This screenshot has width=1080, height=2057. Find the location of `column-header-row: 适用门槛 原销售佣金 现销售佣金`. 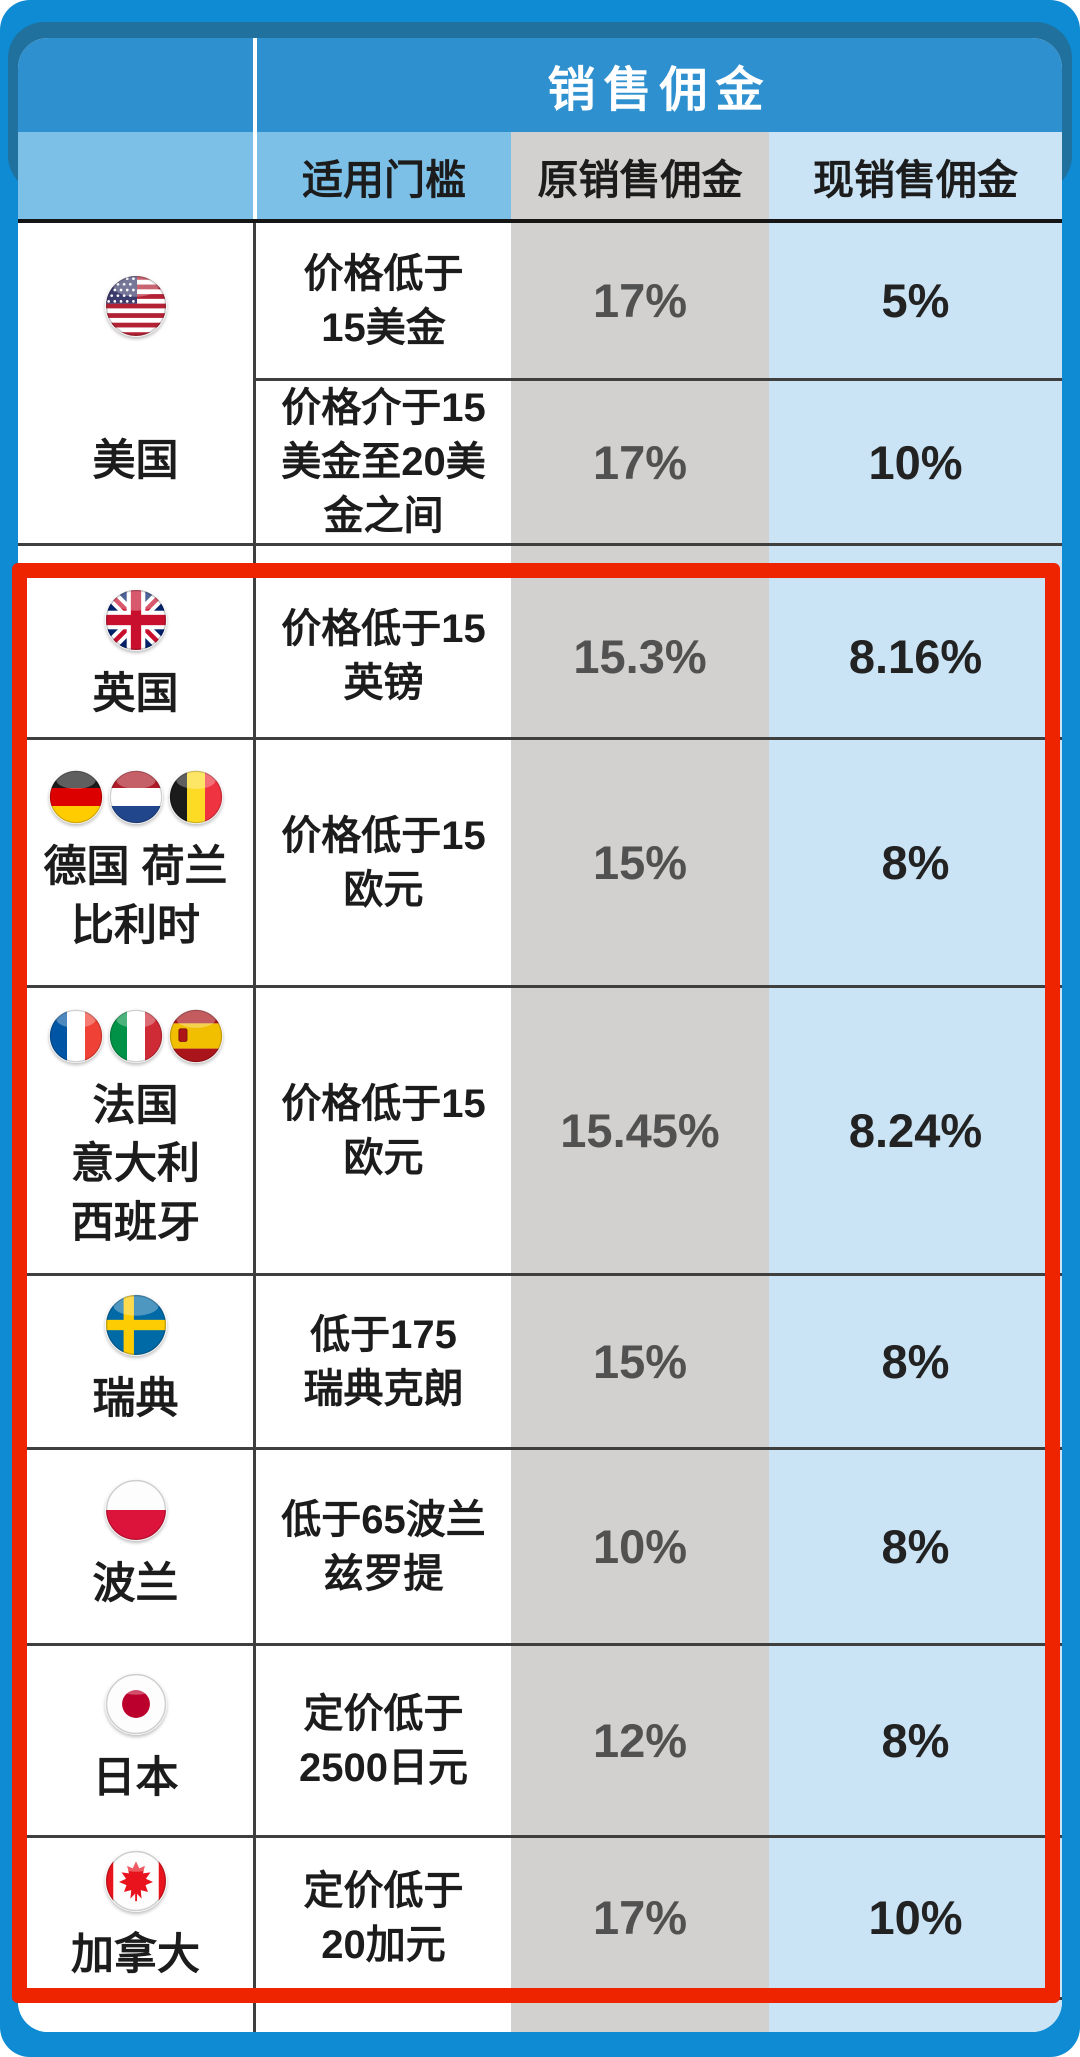

column-header-row: 适用门槛 原销售佣金 现销售佣金 is located at coordinates (540, 177).